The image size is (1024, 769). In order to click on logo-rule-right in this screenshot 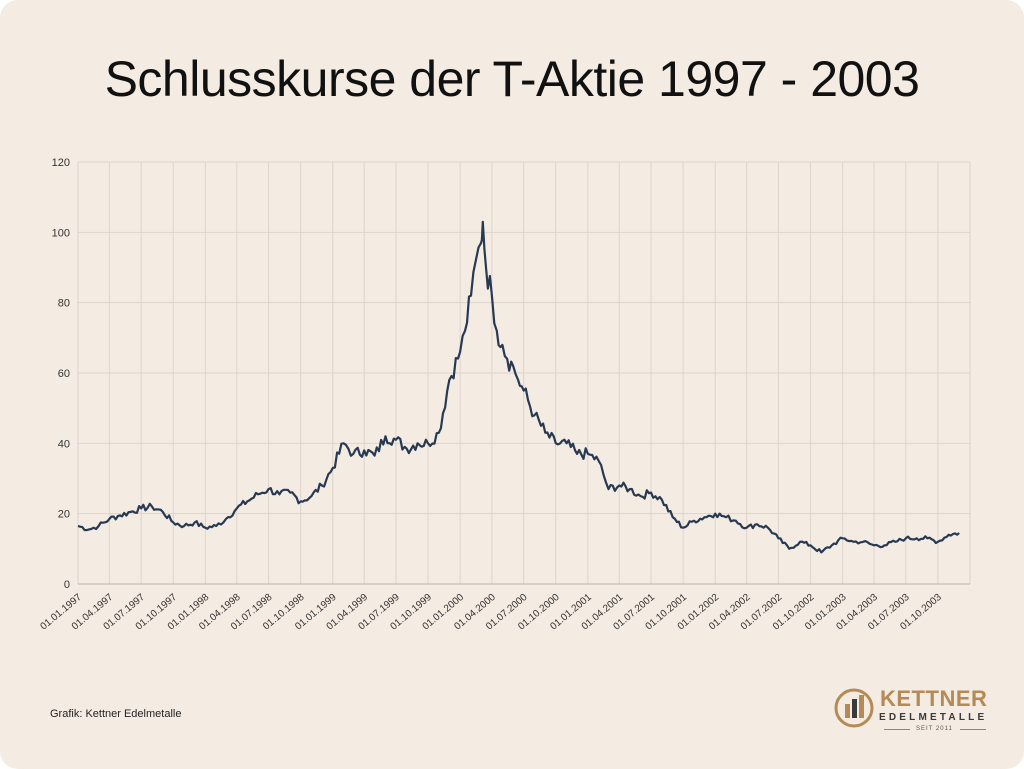, I will do `click(973, 729)`.